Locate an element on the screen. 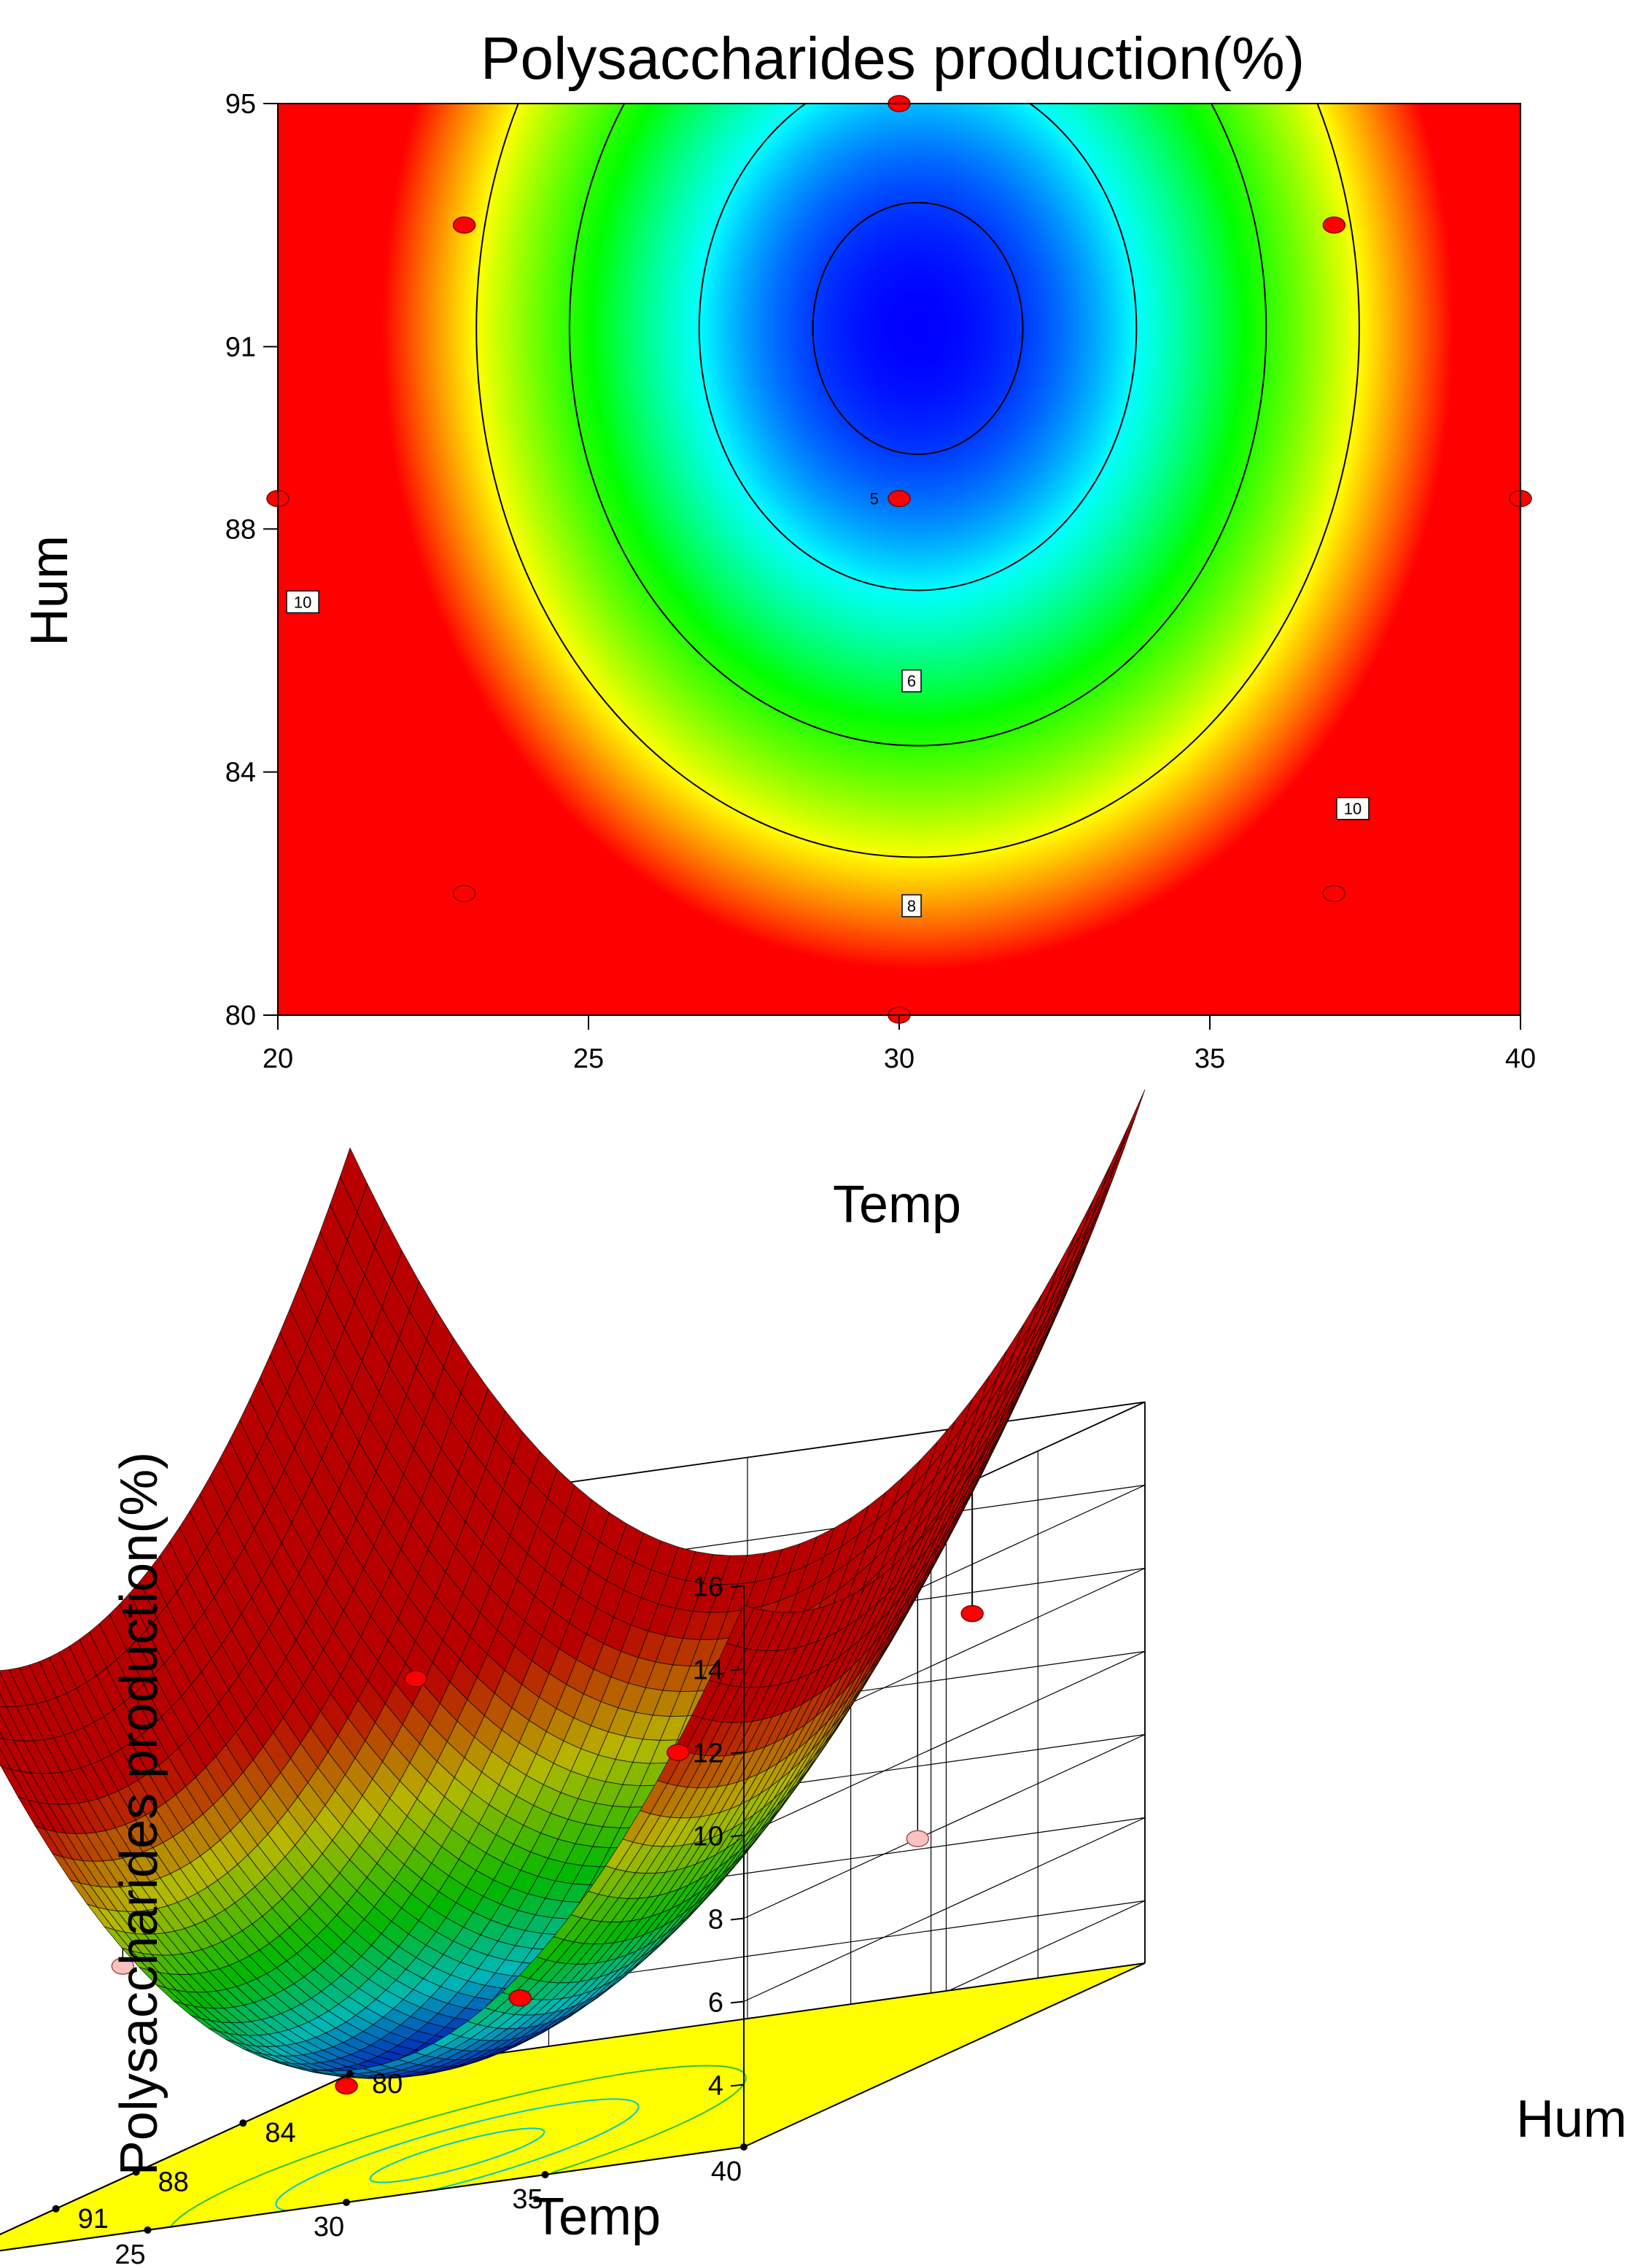 Image resolution: width=1643 pixels, height=2268 pixels. y-tick-label: 84 is located at coordinates (240, 773).